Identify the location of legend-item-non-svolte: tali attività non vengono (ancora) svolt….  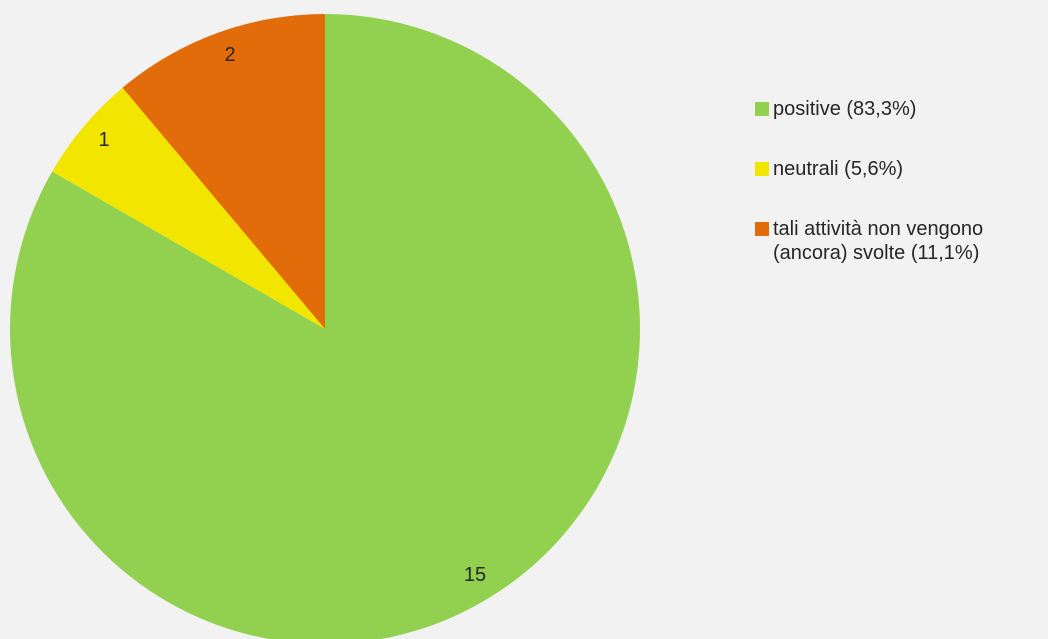
(900, 241).